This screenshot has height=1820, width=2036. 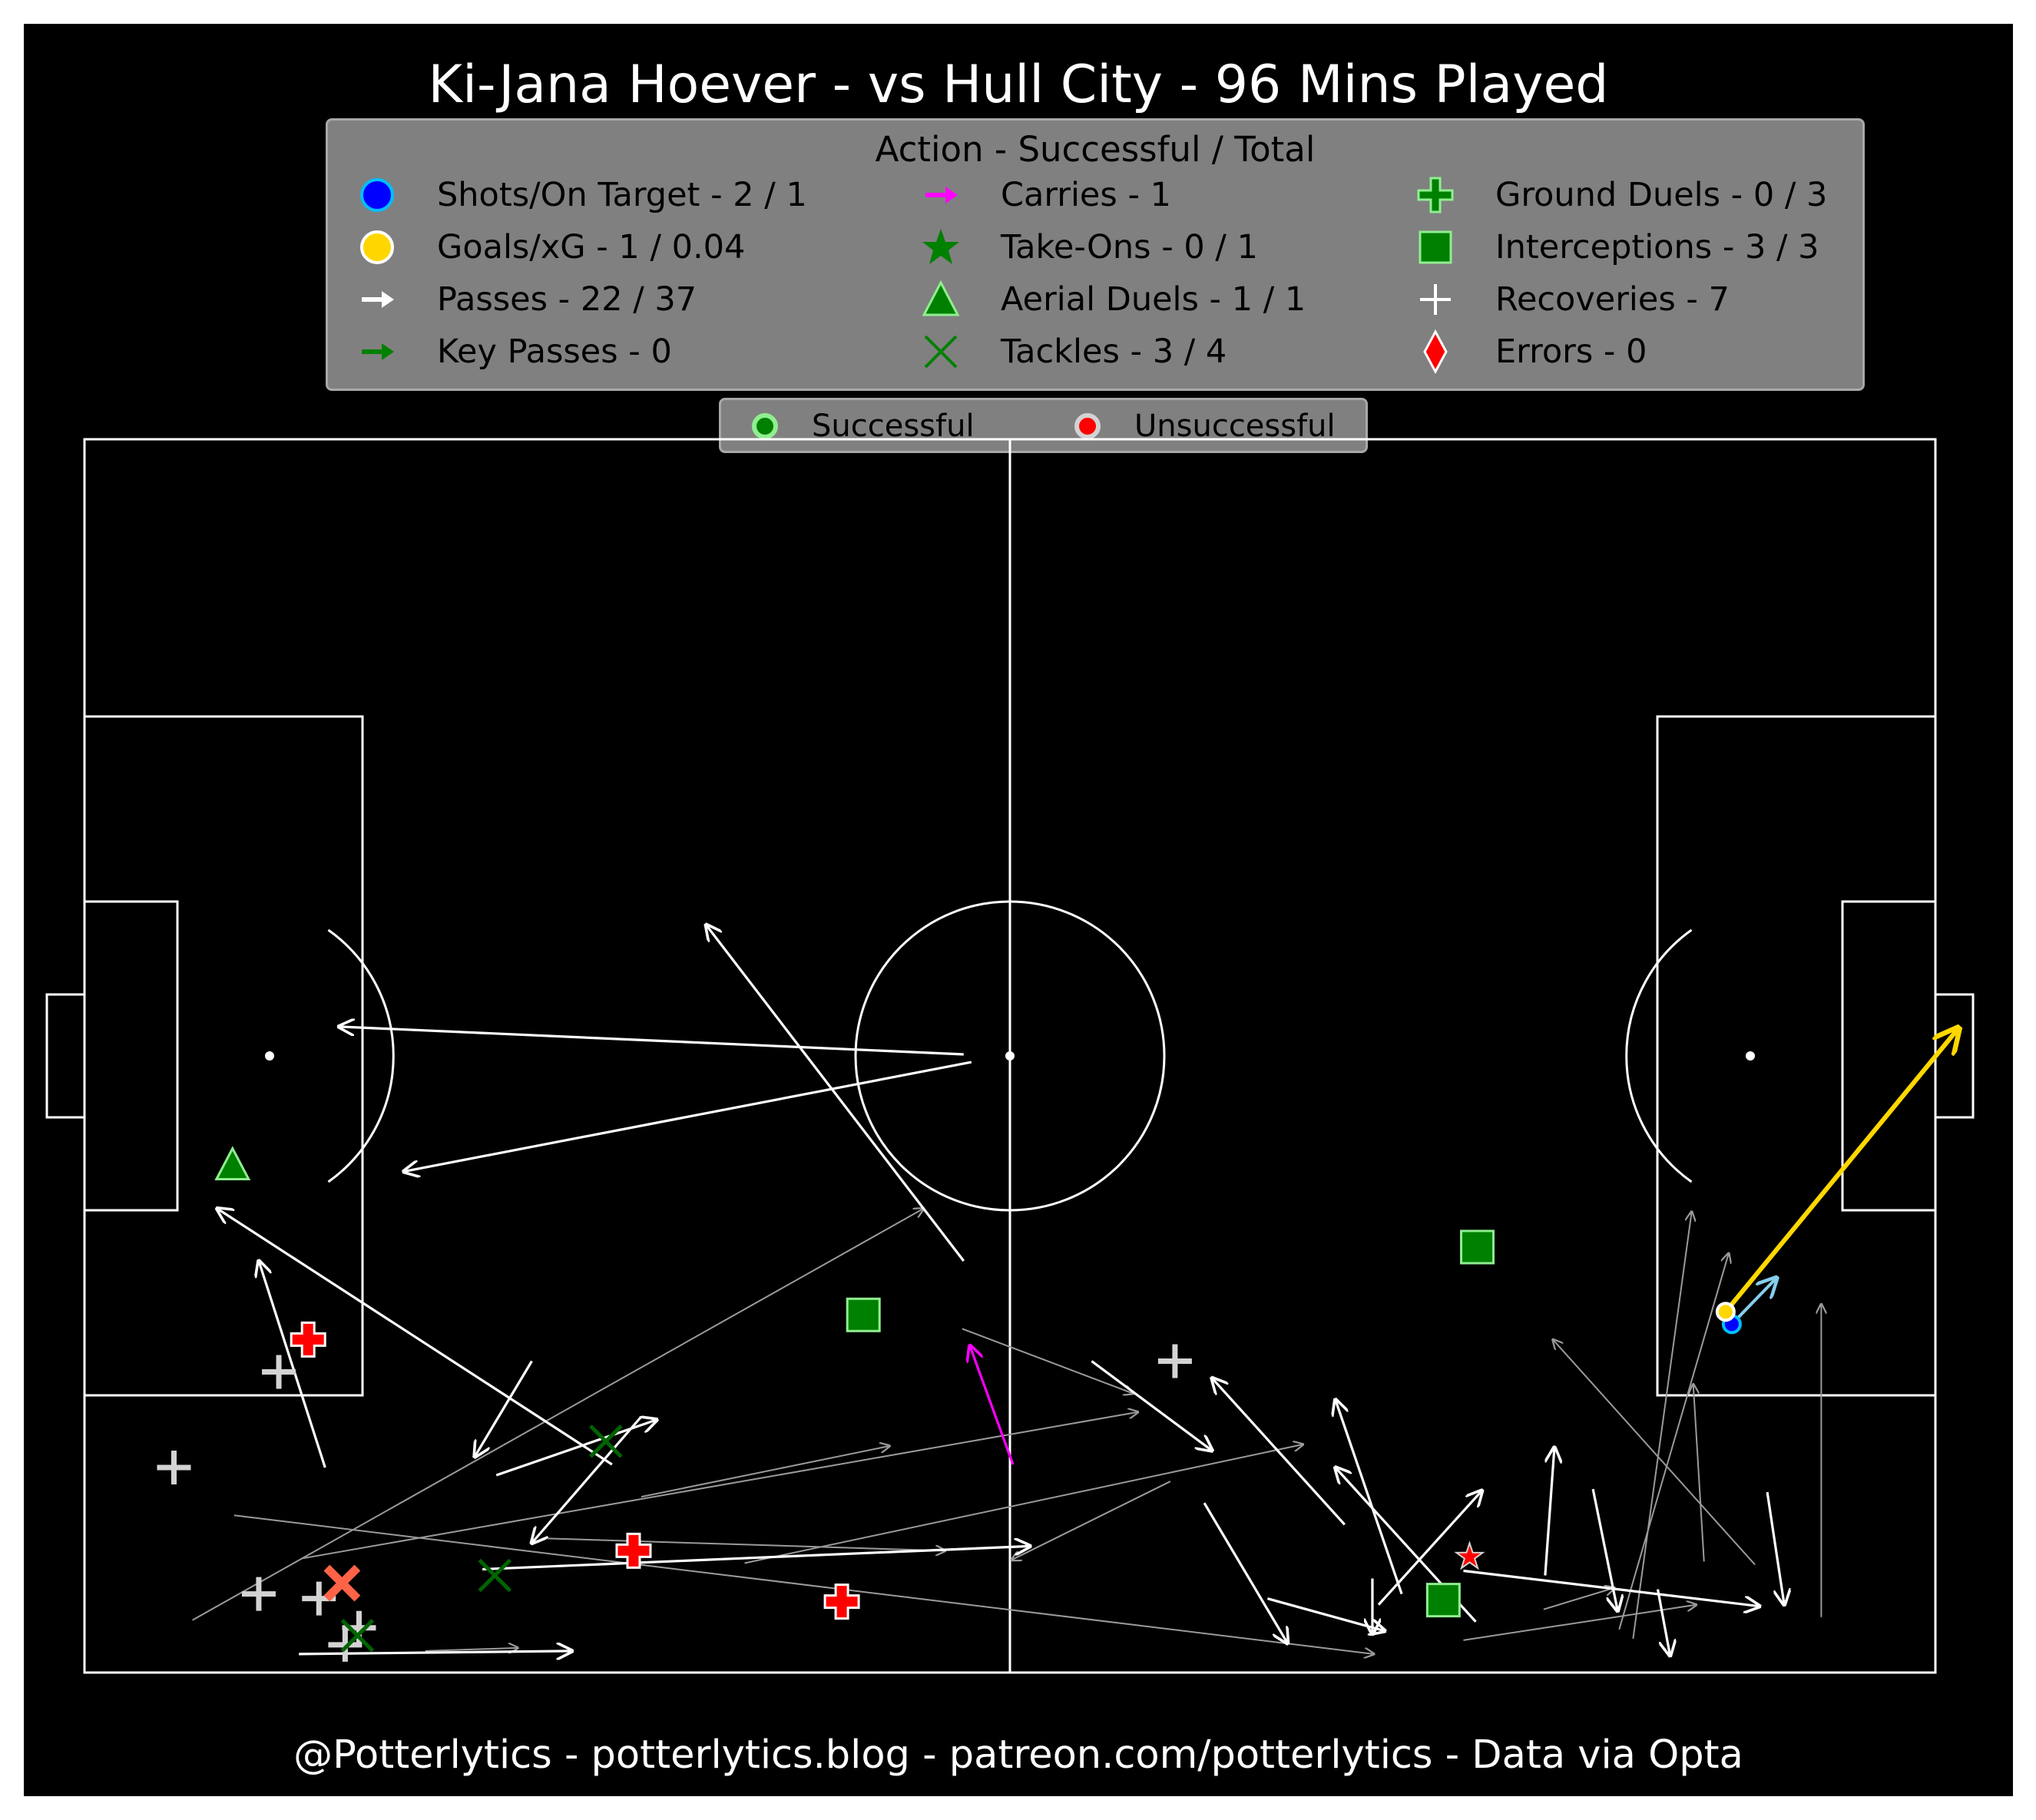 What do you see at coordinates (992, 1405) in the screenshot?
I see `carry` at bounding box center [992, 1405].